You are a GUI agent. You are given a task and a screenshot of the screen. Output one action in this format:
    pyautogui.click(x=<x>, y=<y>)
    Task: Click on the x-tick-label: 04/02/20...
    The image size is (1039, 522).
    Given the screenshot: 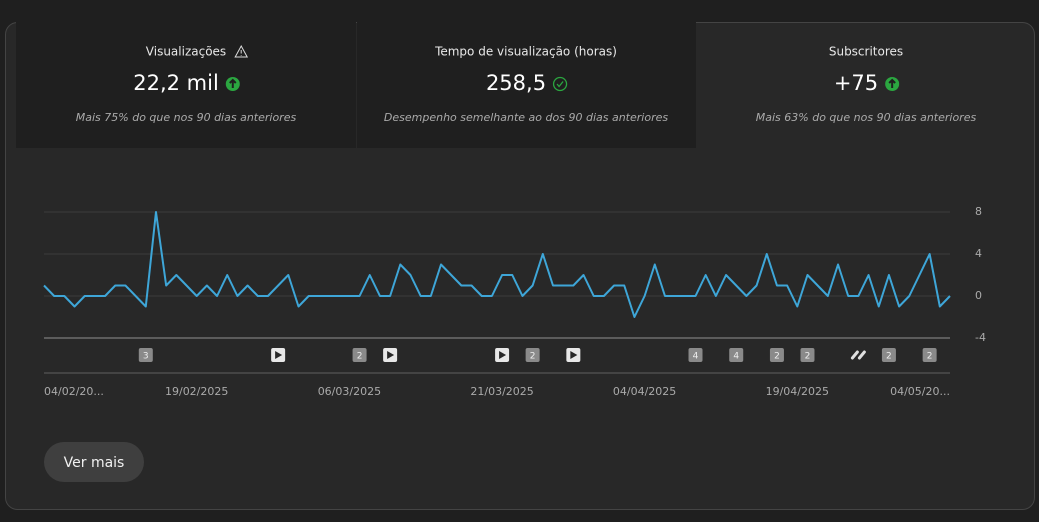 What is the action you would take?
    pyautogui.click(x=74, y=391)
    